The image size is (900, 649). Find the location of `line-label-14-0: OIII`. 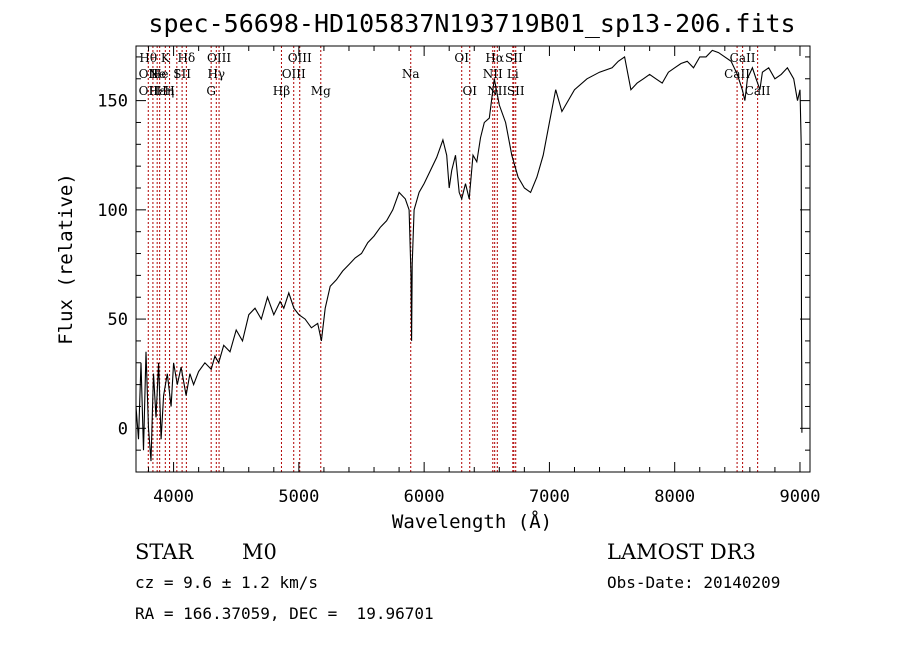

line-label-14-0: OIII is located at coordinates (300, 58).